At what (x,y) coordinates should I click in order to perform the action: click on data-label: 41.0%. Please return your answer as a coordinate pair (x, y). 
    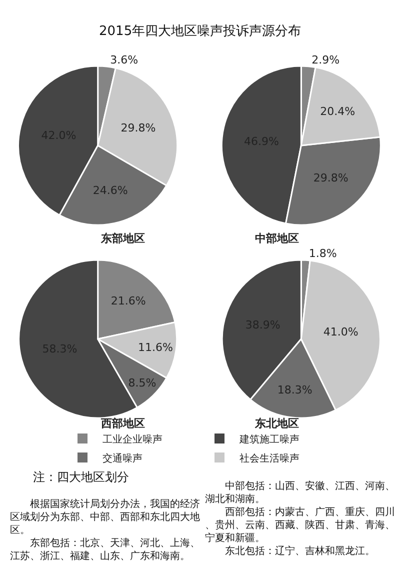
    Looking at the image, I should click on (340, 332).